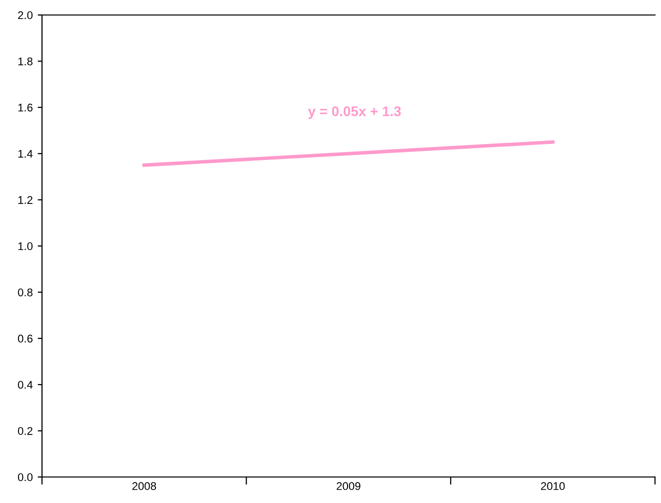 The height and width of the screenshot is (503, 661). What do you see at coordinates (25, 154) in the screenshot?
I see `y-tick-label: 1.4` at bounding box center [25, 154].